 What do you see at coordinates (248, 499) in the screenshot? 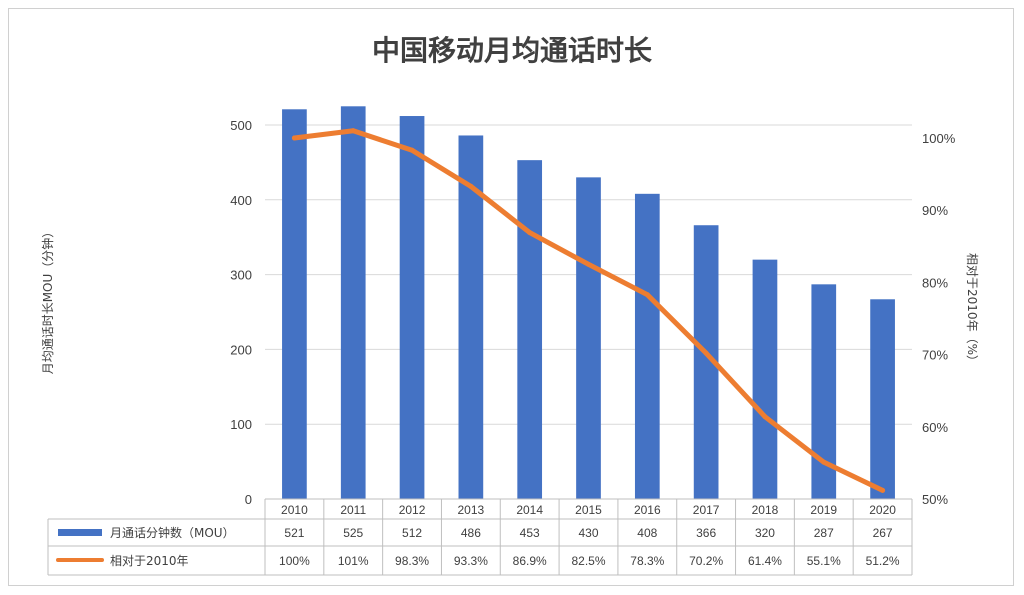
I see `y-tick-label: 0` at bounding box center [248, 499].